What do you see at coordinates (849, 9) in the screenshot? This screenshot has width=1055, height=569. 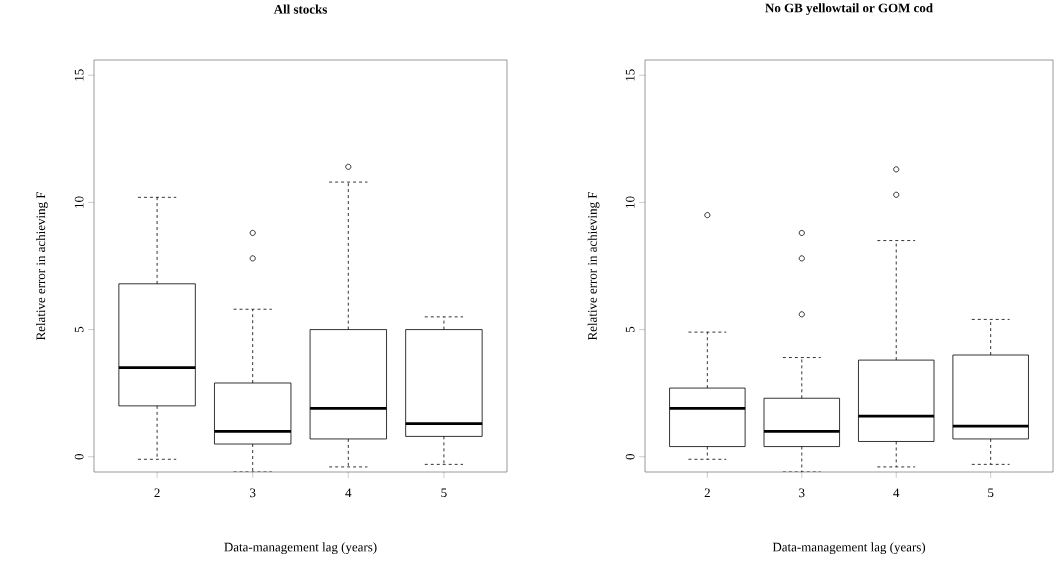 I see `chart-title: No GB yellowtail or GOM cod` at bounding box center [849, 9].